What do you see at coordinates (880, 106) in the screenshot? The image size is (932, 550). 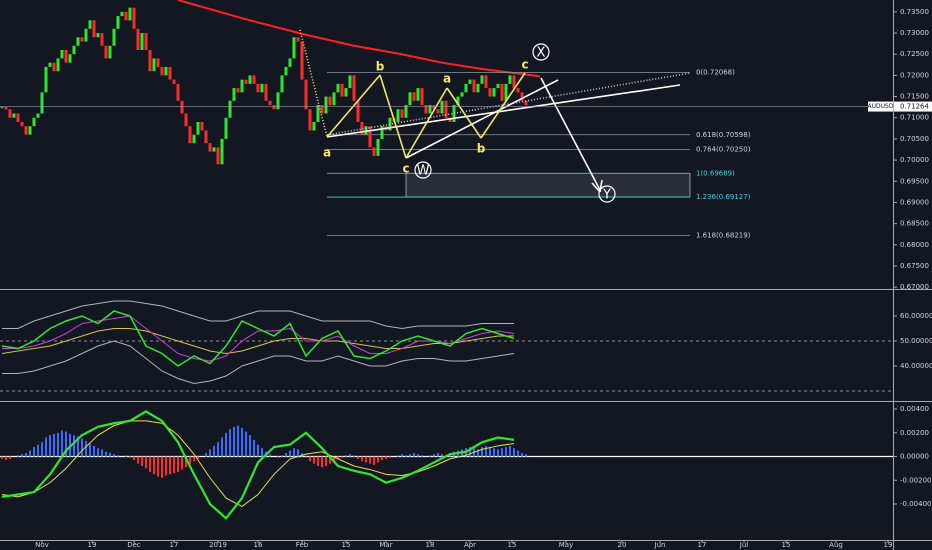 I see `symbol-tag` at bounding box center [880, 106].